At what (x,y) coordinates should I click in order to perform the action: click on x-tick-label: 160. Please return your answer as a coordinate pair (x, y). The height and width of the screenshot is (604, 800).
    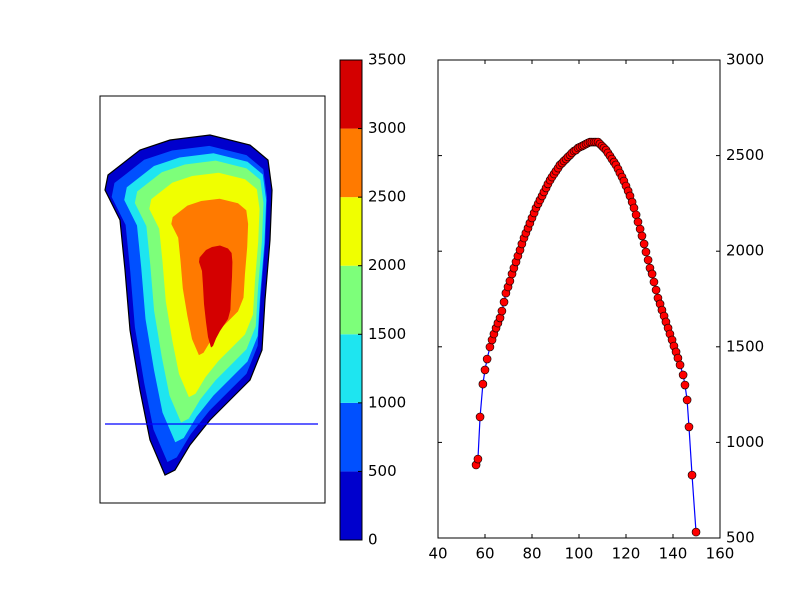
    Looking at the image, I should click on (720, 554).